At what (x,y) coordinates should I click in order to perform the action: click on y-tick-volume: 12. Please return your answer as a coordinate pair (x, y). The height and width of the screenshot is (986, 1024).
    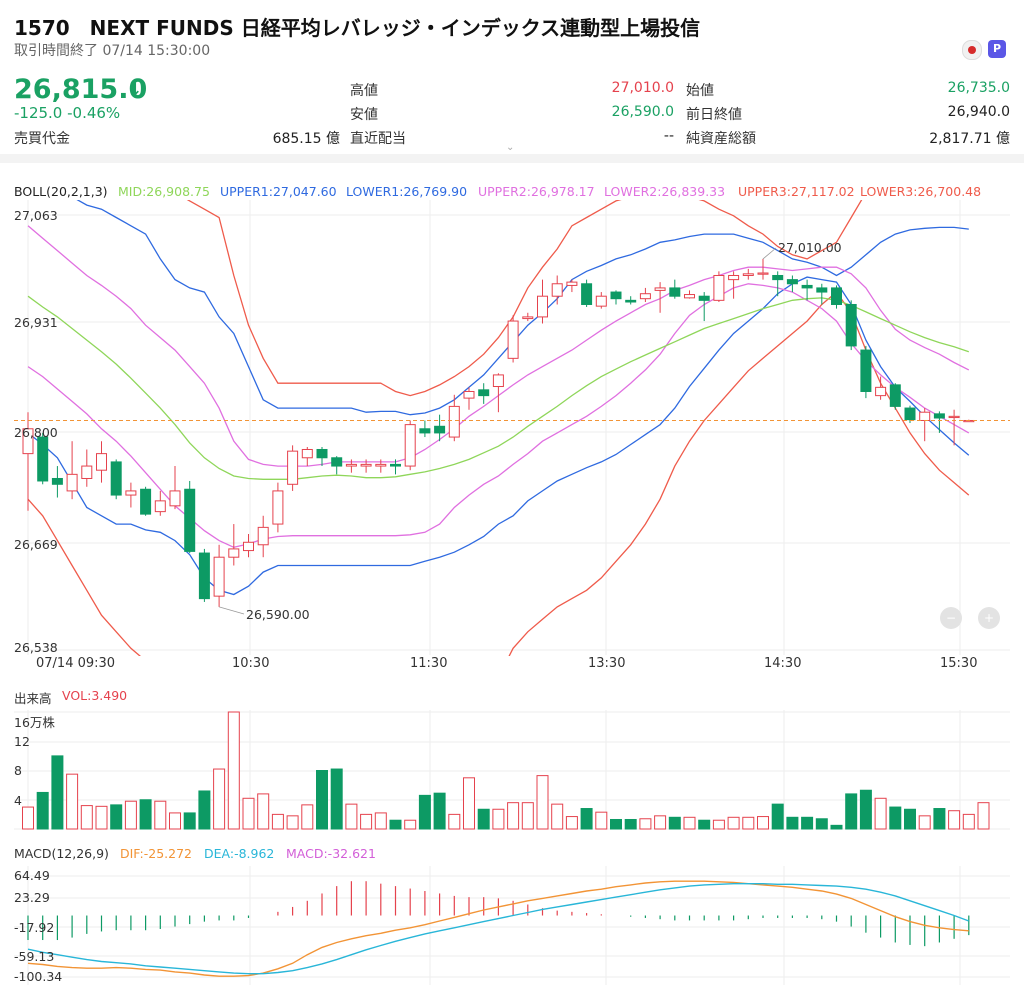
    Looking at the image, I should click on (22, 741).